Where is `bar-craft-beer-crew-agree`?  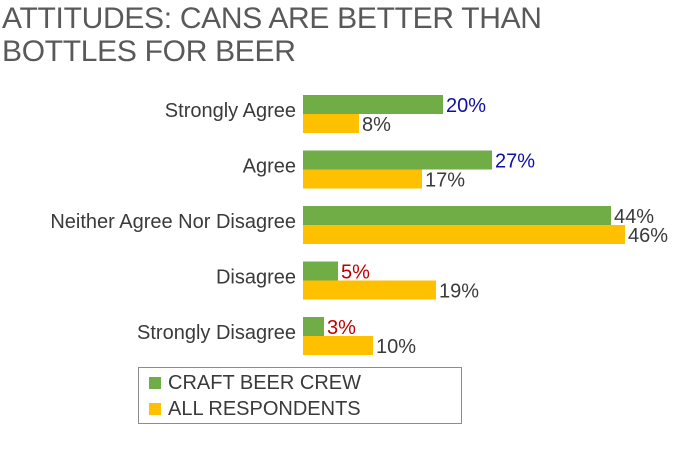
bar-craft-beer-crew-agree is located at coordinates (397, 160).